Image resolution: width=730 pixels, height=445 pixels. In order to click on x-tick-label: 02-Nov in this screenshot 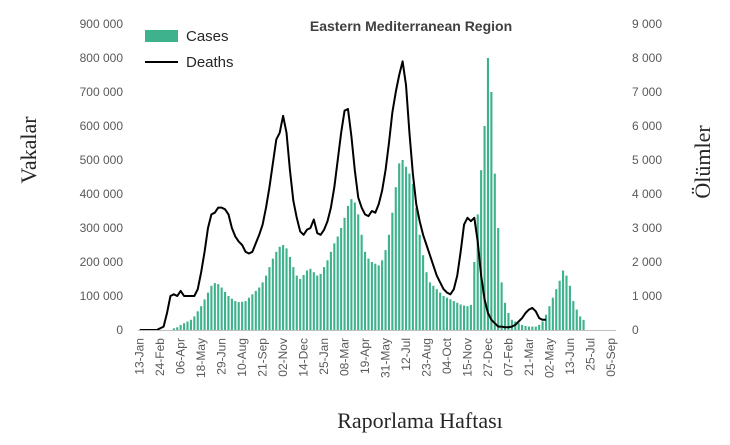, I will do `click(283, 357)`.